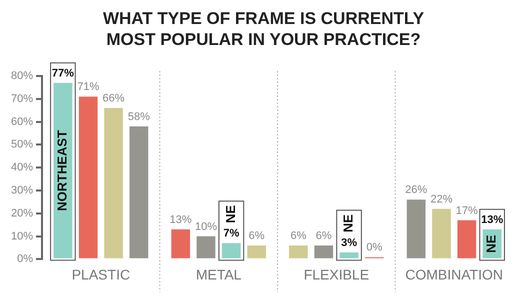  What do you see at coordinates (467, 210) in the screenshot?
I see `data-label: 17%` at bounding box center [467, 210].